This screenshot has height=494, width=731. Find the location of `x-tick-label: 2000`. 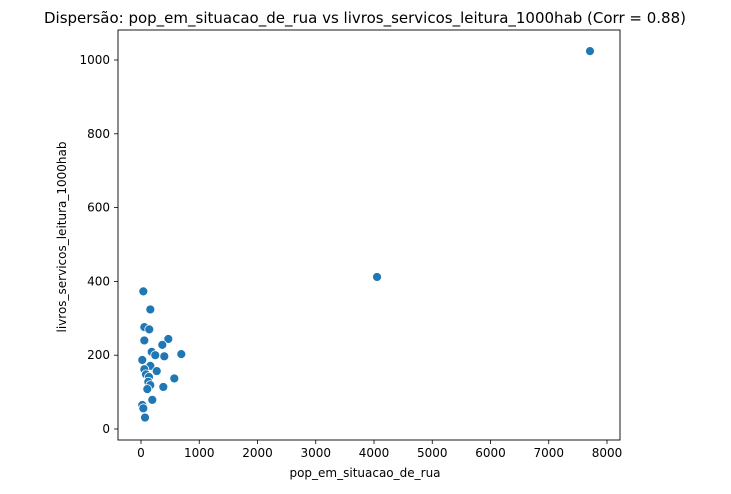

x-tick-label: 2000 is located at coordinates (257, 453).